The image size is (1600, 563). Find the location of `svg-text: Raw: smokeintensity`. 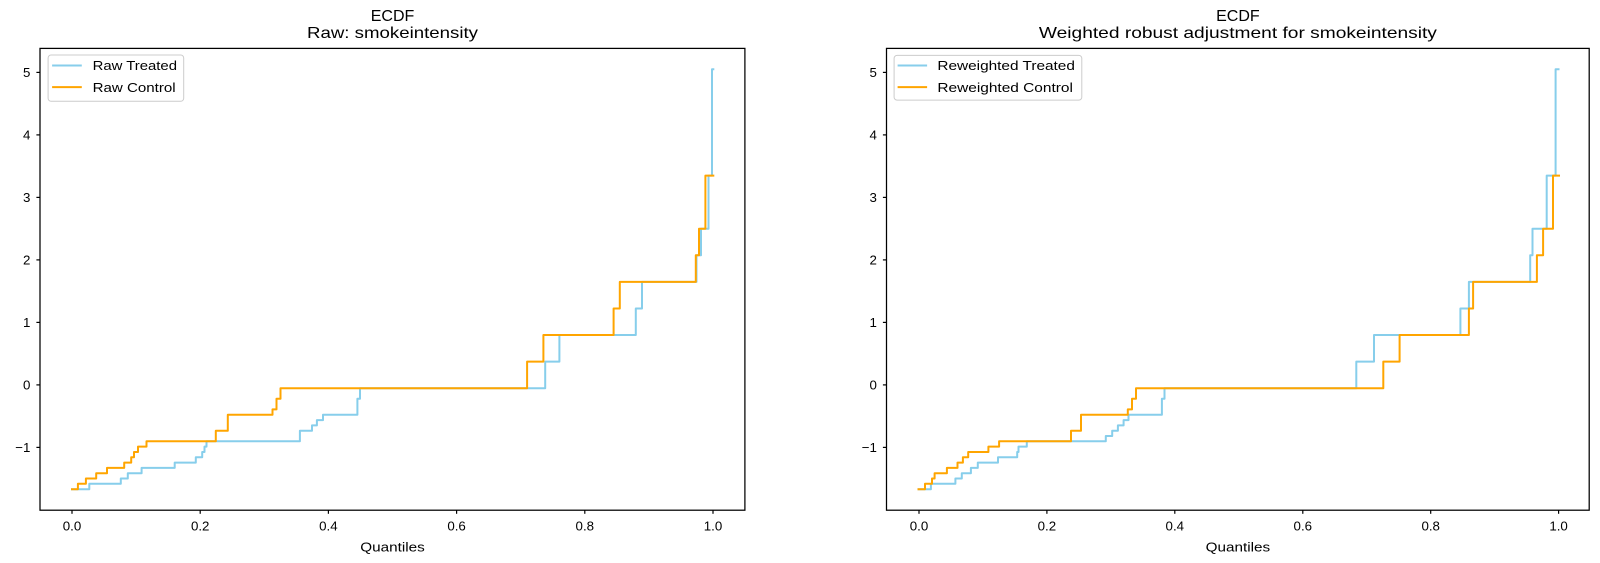

svg-text: Raw: smokeintensity is located at coordinates (392, 33).